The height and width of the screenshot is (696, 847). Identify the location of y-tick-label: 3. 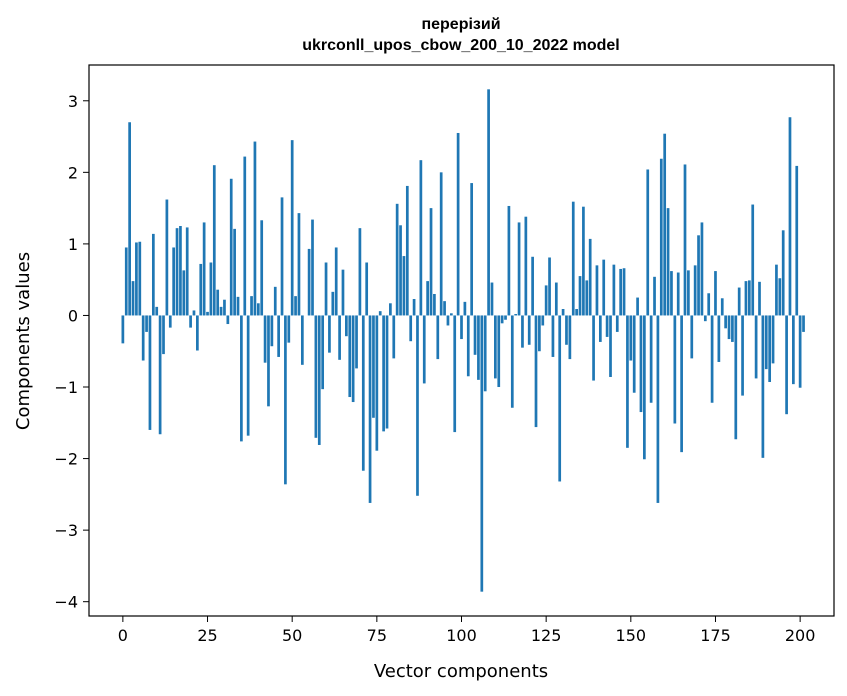
(73, 101).